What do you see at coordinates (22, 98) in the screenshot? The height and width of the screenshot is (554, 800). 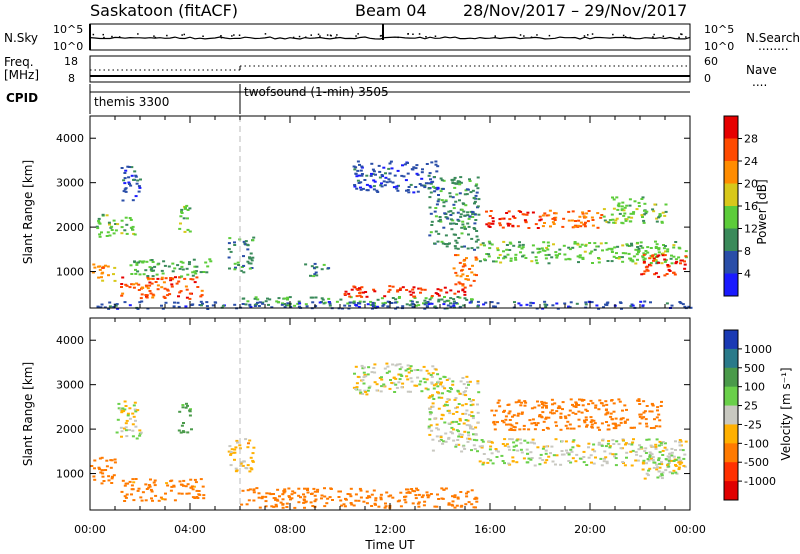 I see `cpid-label: CPID` at bounding box center [22, 98].